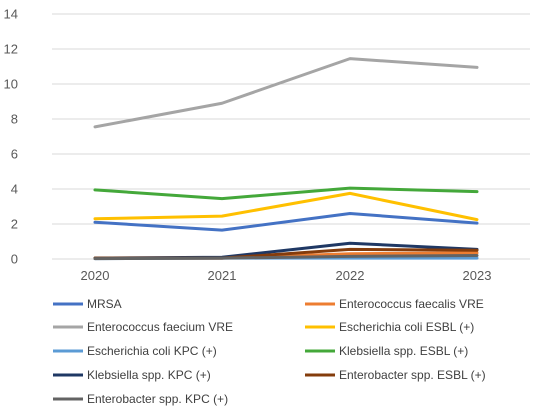  I want to click on legend-item: Klebsiella spp. KPC (+), so click(132, 375).